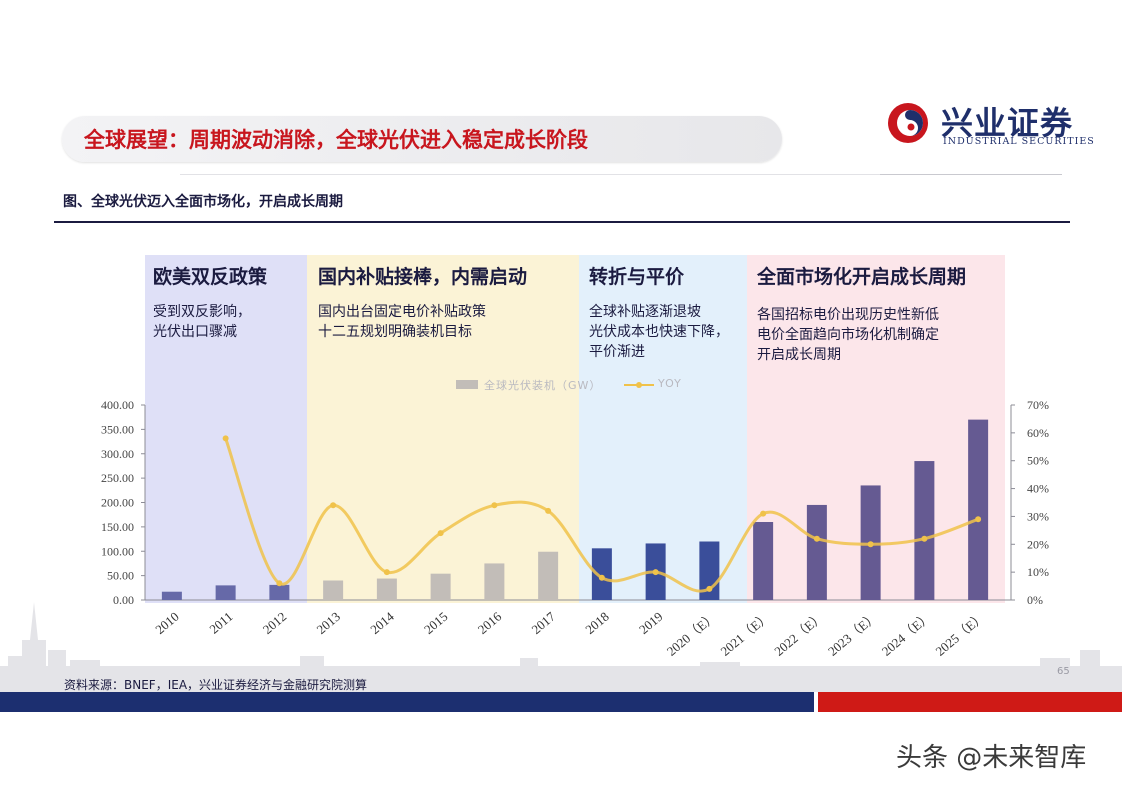 The width and height of the screenshot is (1122, 793). What do you see at coordinates (1038, 544) in the screenshot?
I see `right-axis-tick-label: 20%` at bounding box center [1038, 544].